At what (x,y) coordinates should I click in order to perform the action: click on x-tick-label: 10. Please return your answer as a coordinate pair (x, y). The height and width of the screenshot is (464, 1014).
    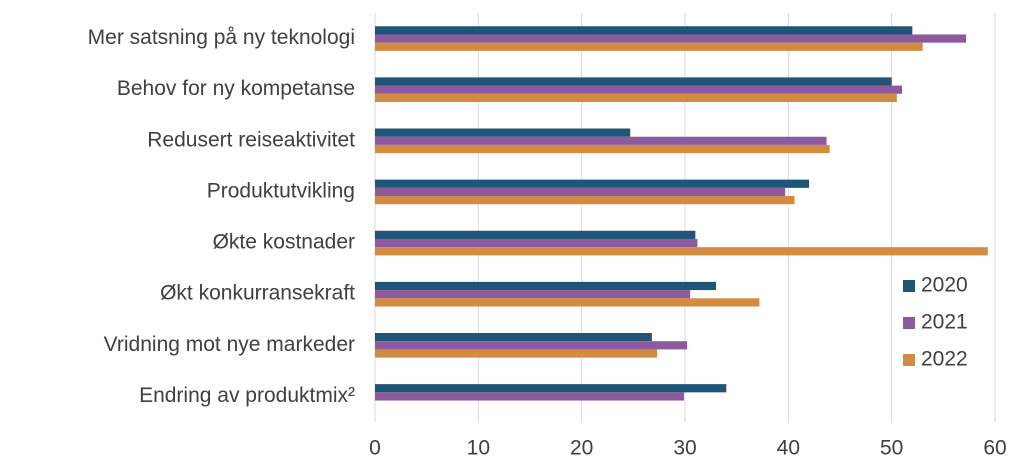
    Looking at the image, I should click on (478, 448).